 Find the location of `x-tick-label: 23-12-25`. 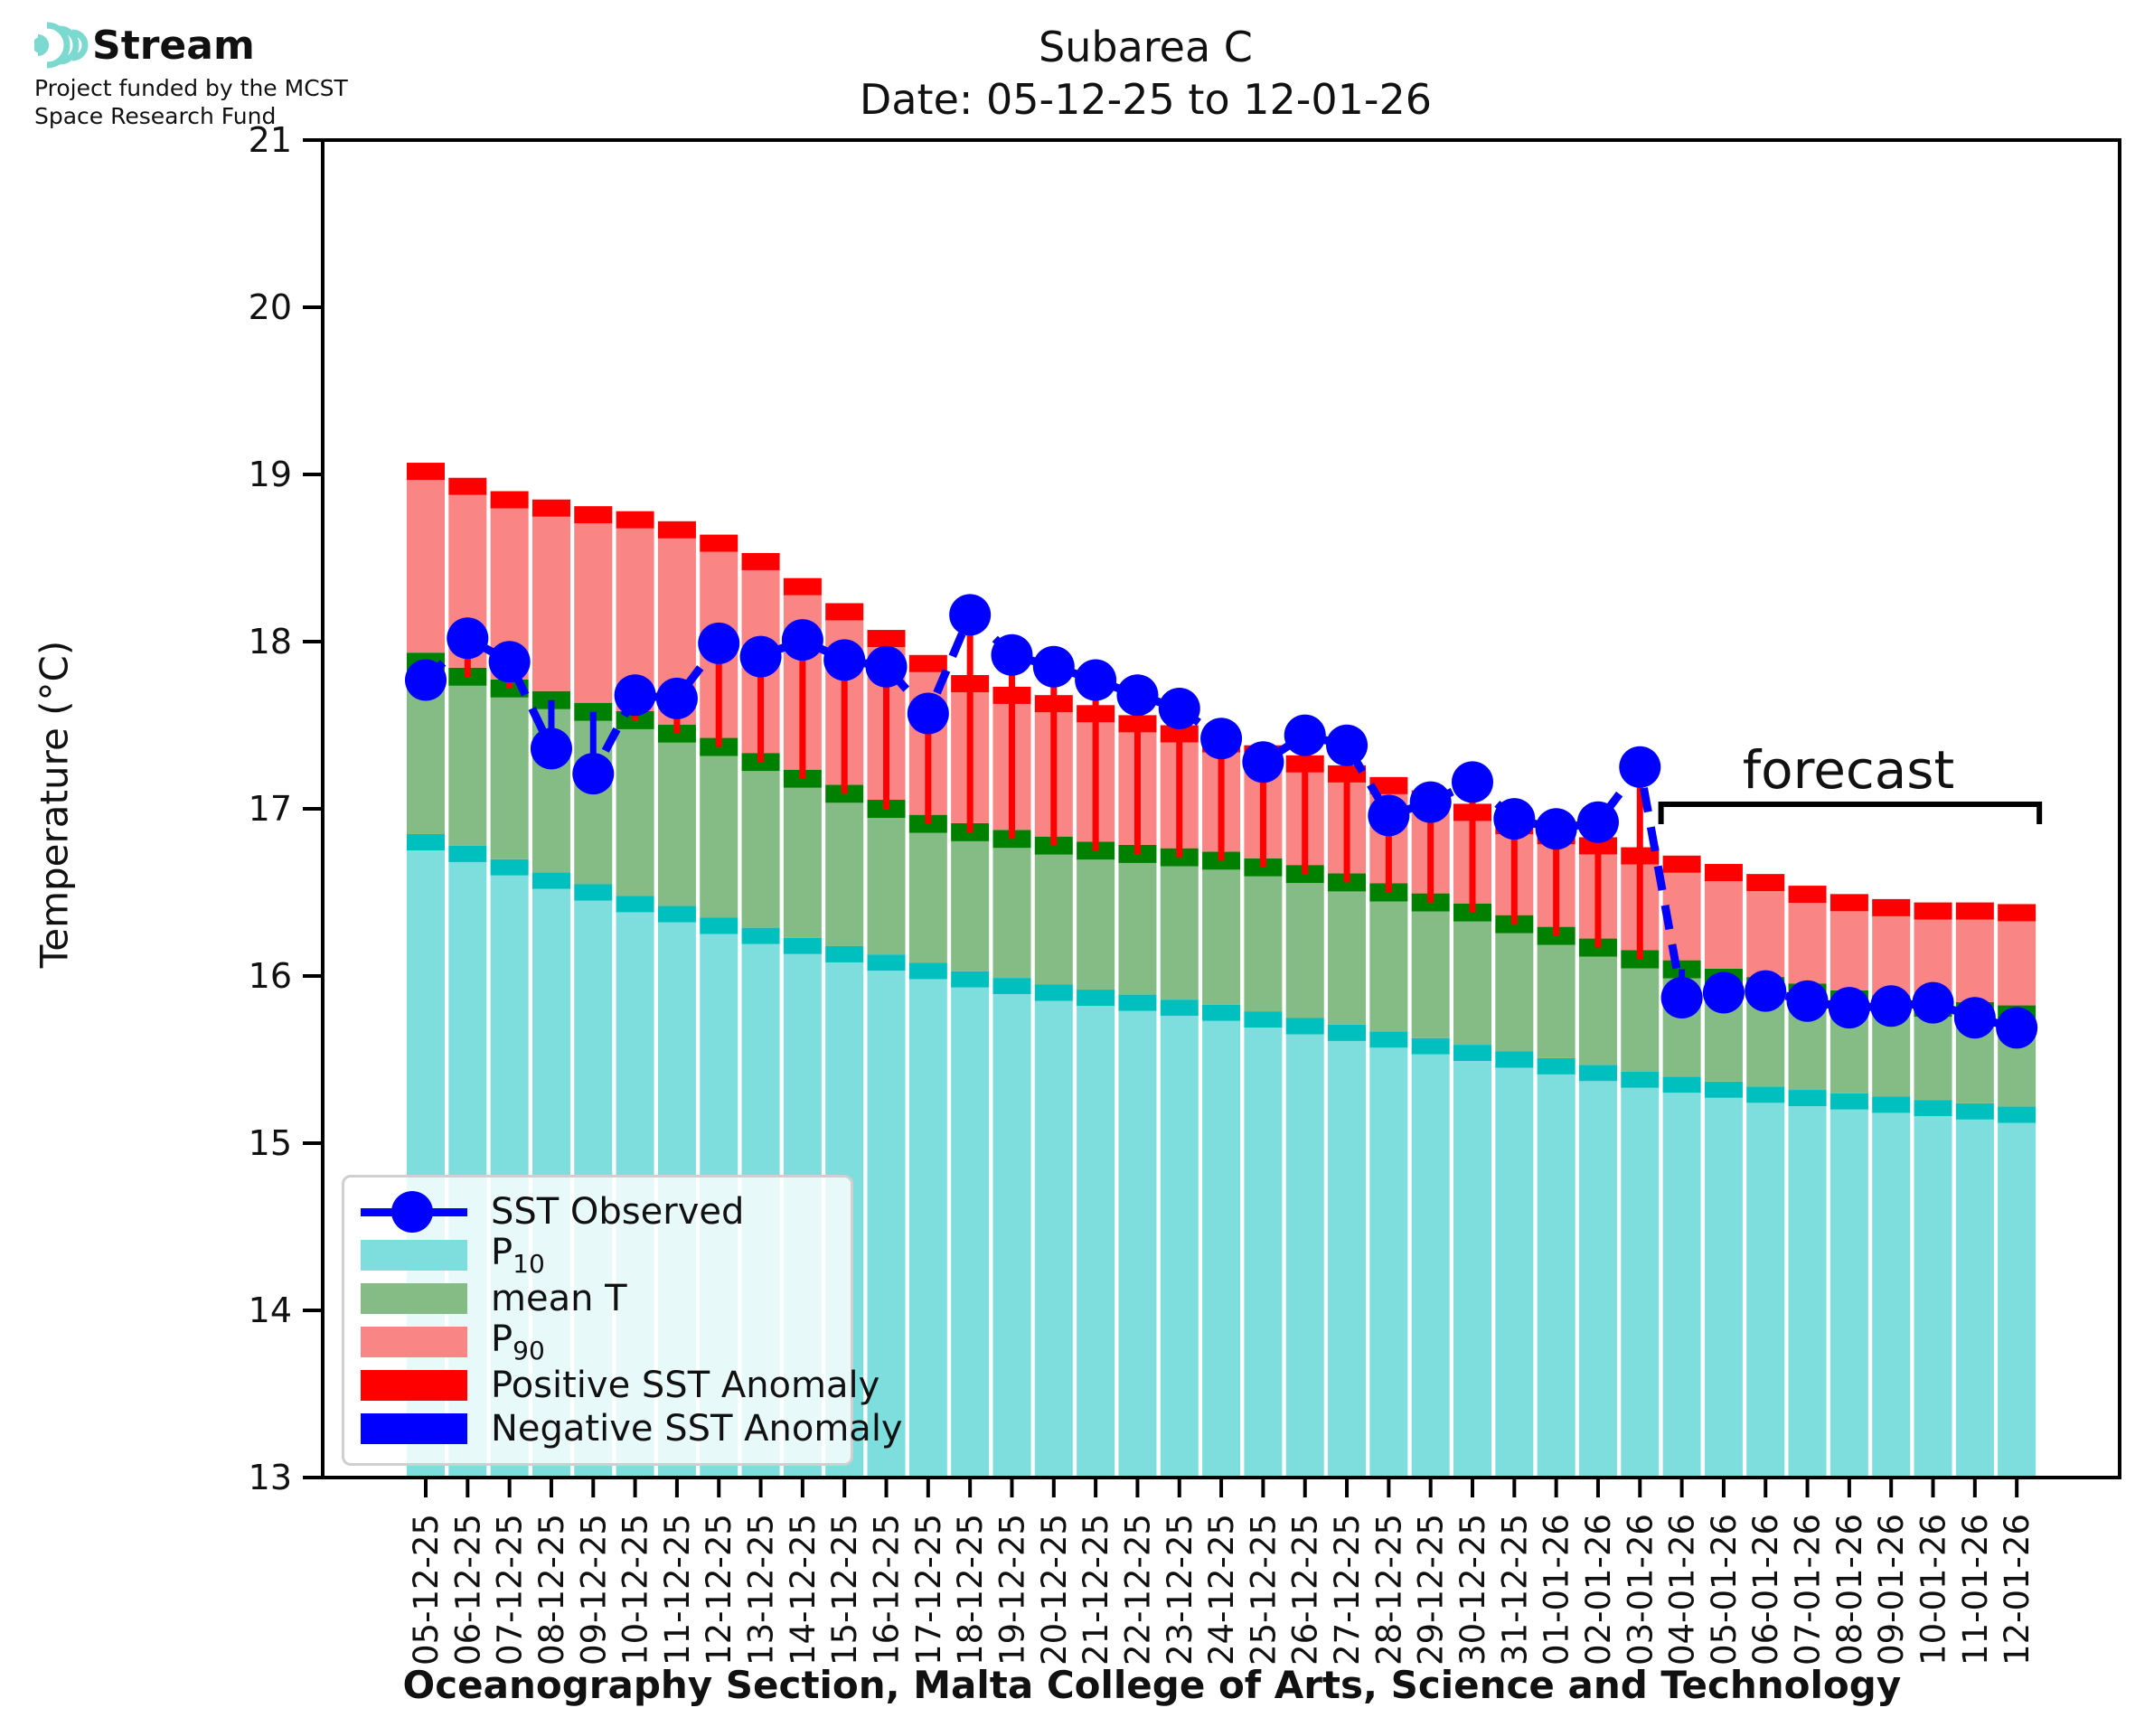

x-tick-label: 23-12-25 is located at coordinates (1180, 1590).